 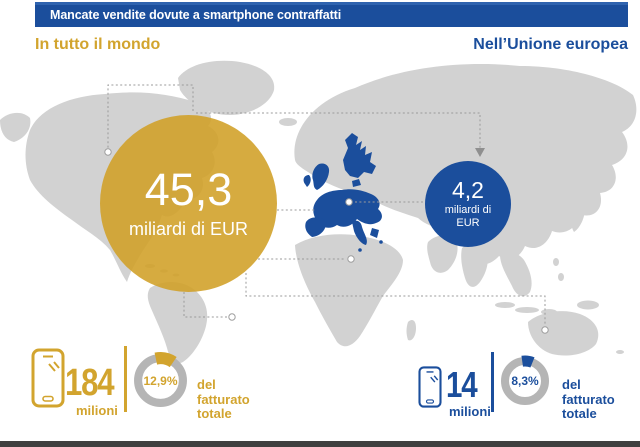 I want to click on donut-svg-eu, so click(x=525, y=381).